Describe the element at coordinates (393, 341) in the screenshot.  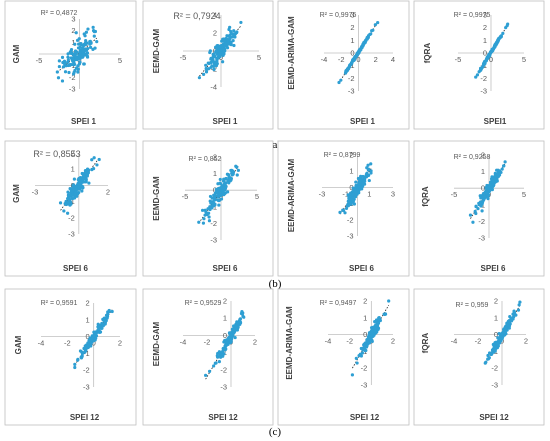
I see `x-tick-label: 2` at that location.